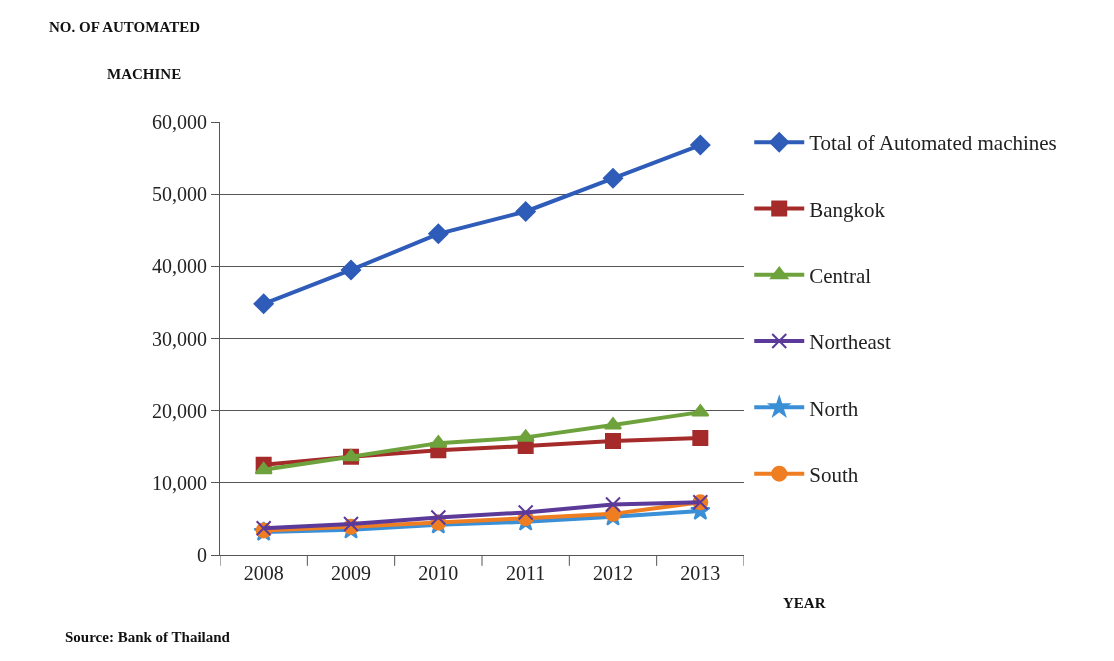 The height and width of the screenshot is (661, 1114). Describe the element at coordinates (526, 573) in the screenshot. I see `x-tick-label: 2011` at that location.